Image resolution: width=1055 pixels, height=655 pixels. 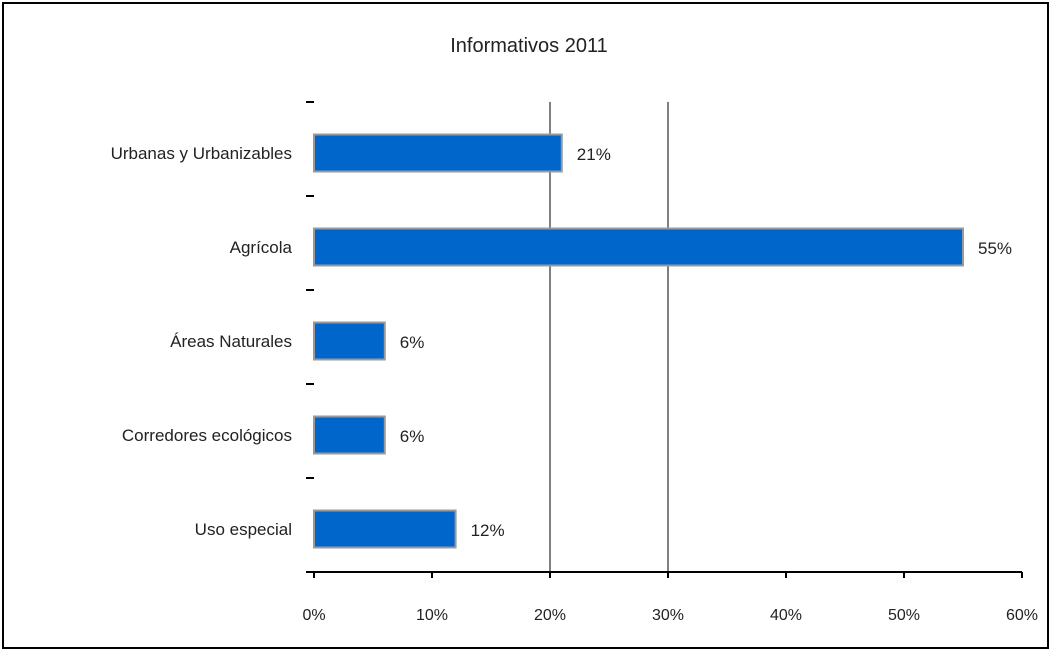 I want to click on category-label: Urbanas y Urbanizables, so click(x=201, y=153).